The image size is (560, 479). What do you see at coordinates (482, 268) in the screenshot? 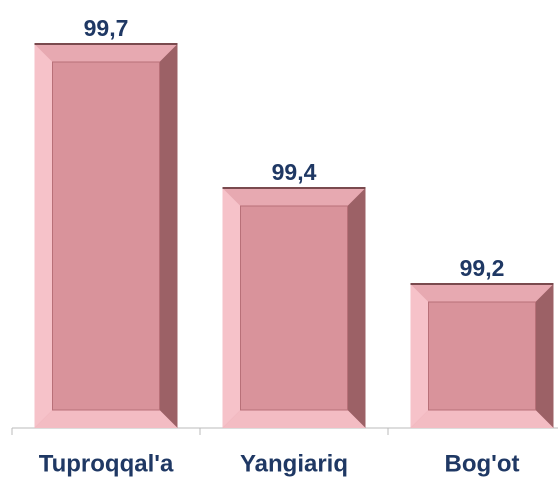
I see `value-label: 99,2` at bounding box center [482, 268].